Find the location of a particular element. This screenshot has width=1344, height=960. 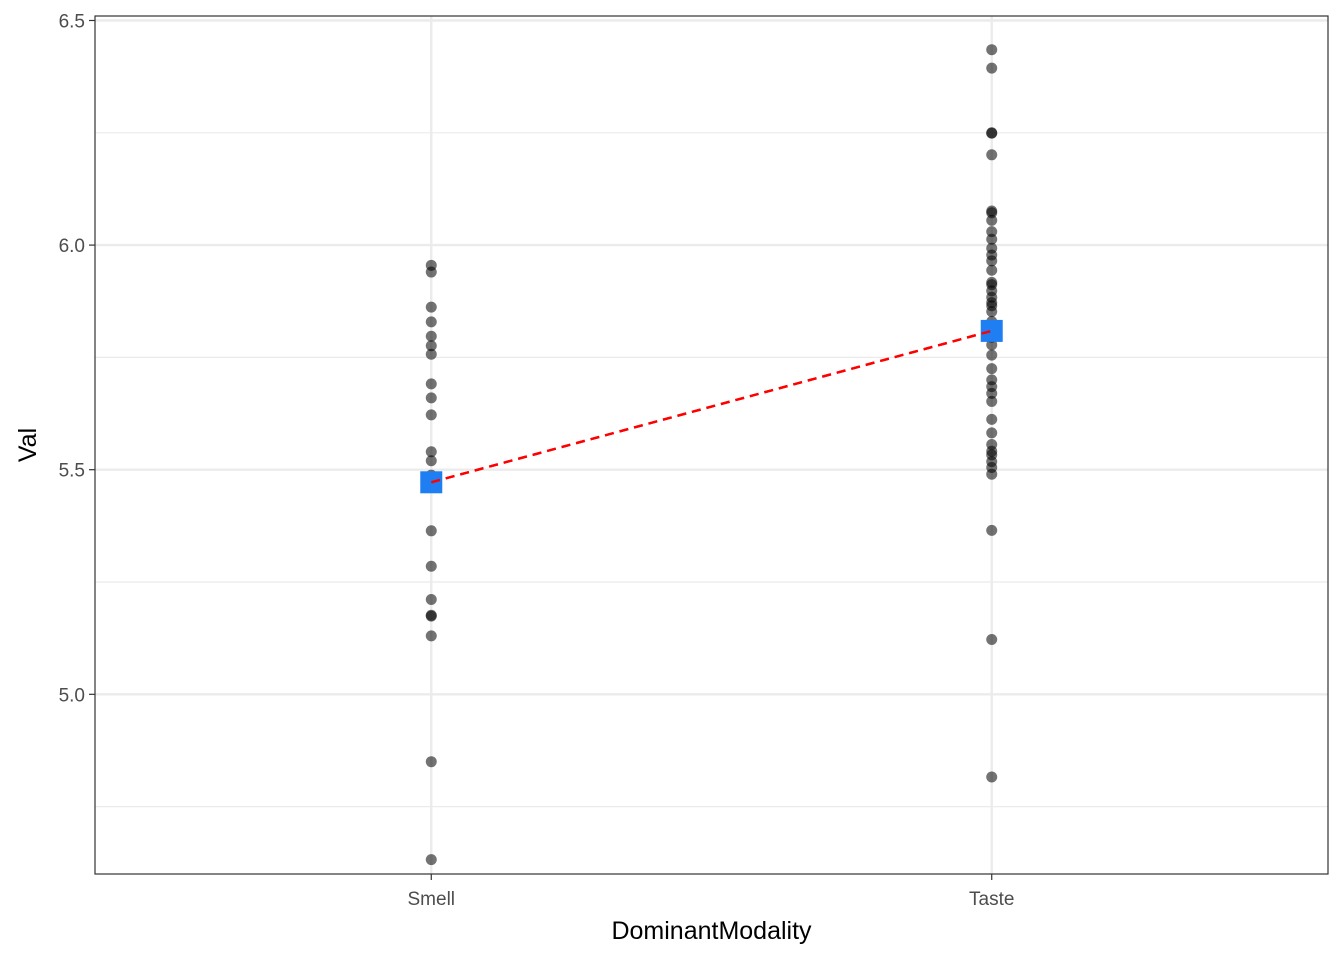

y-tick-label: 5.5 is located at coordinates (72, 471).